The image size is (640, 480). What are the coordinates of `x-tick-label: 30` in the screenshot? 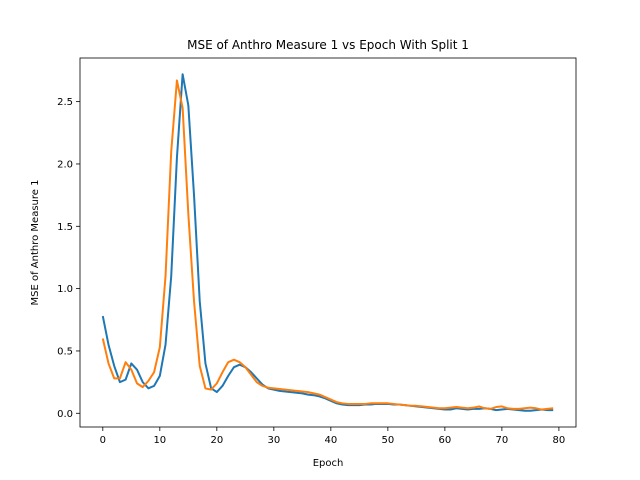 It's located at (273, 440).